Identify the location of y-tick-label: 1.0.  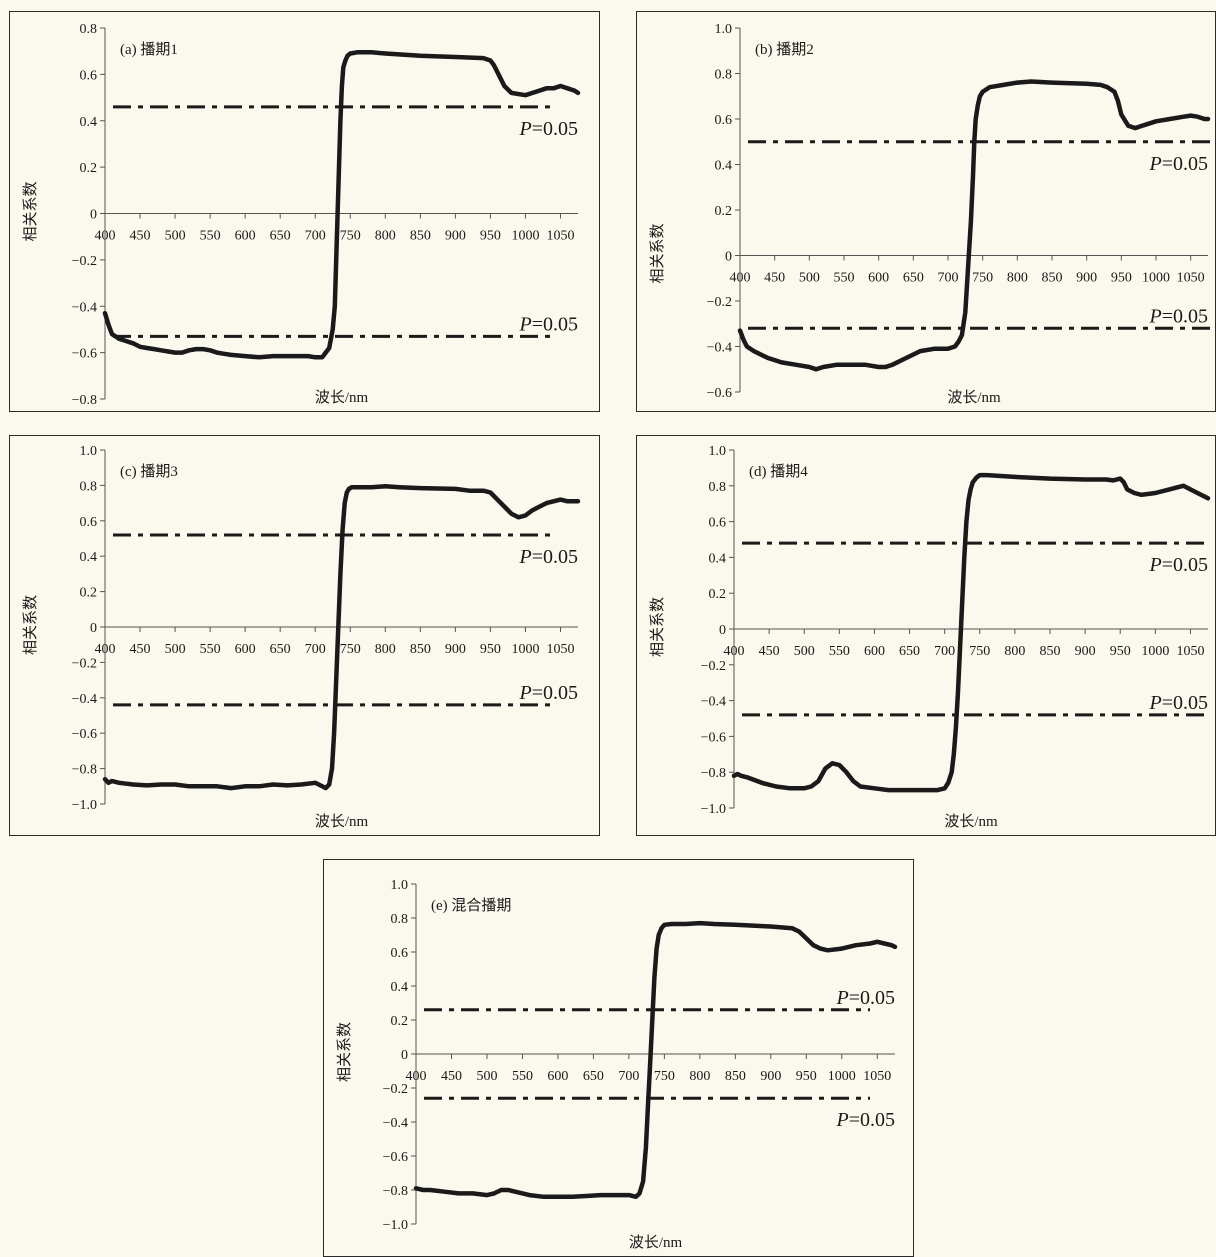
(400, 885).